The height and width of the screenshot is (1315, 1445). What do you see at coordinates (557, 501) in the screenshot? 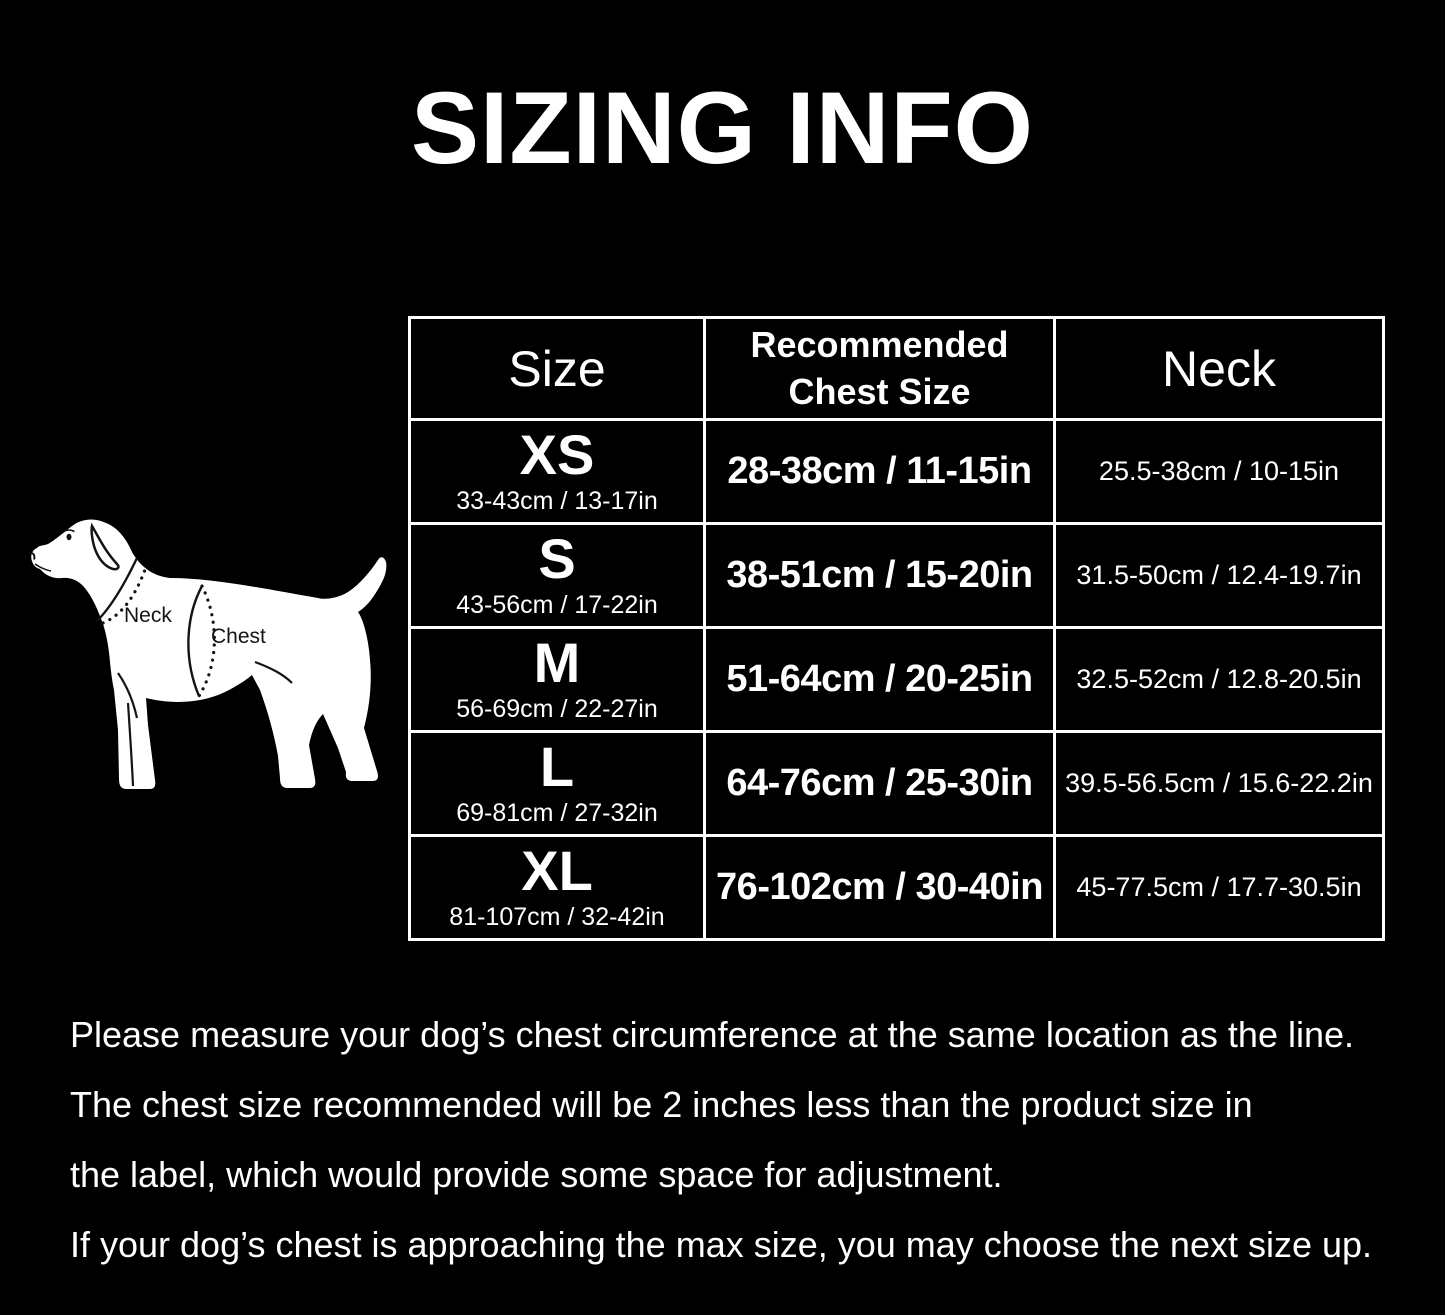
I see `size-sublabel: 33-43cm / 13-17in` at bounding box center [557, 501].